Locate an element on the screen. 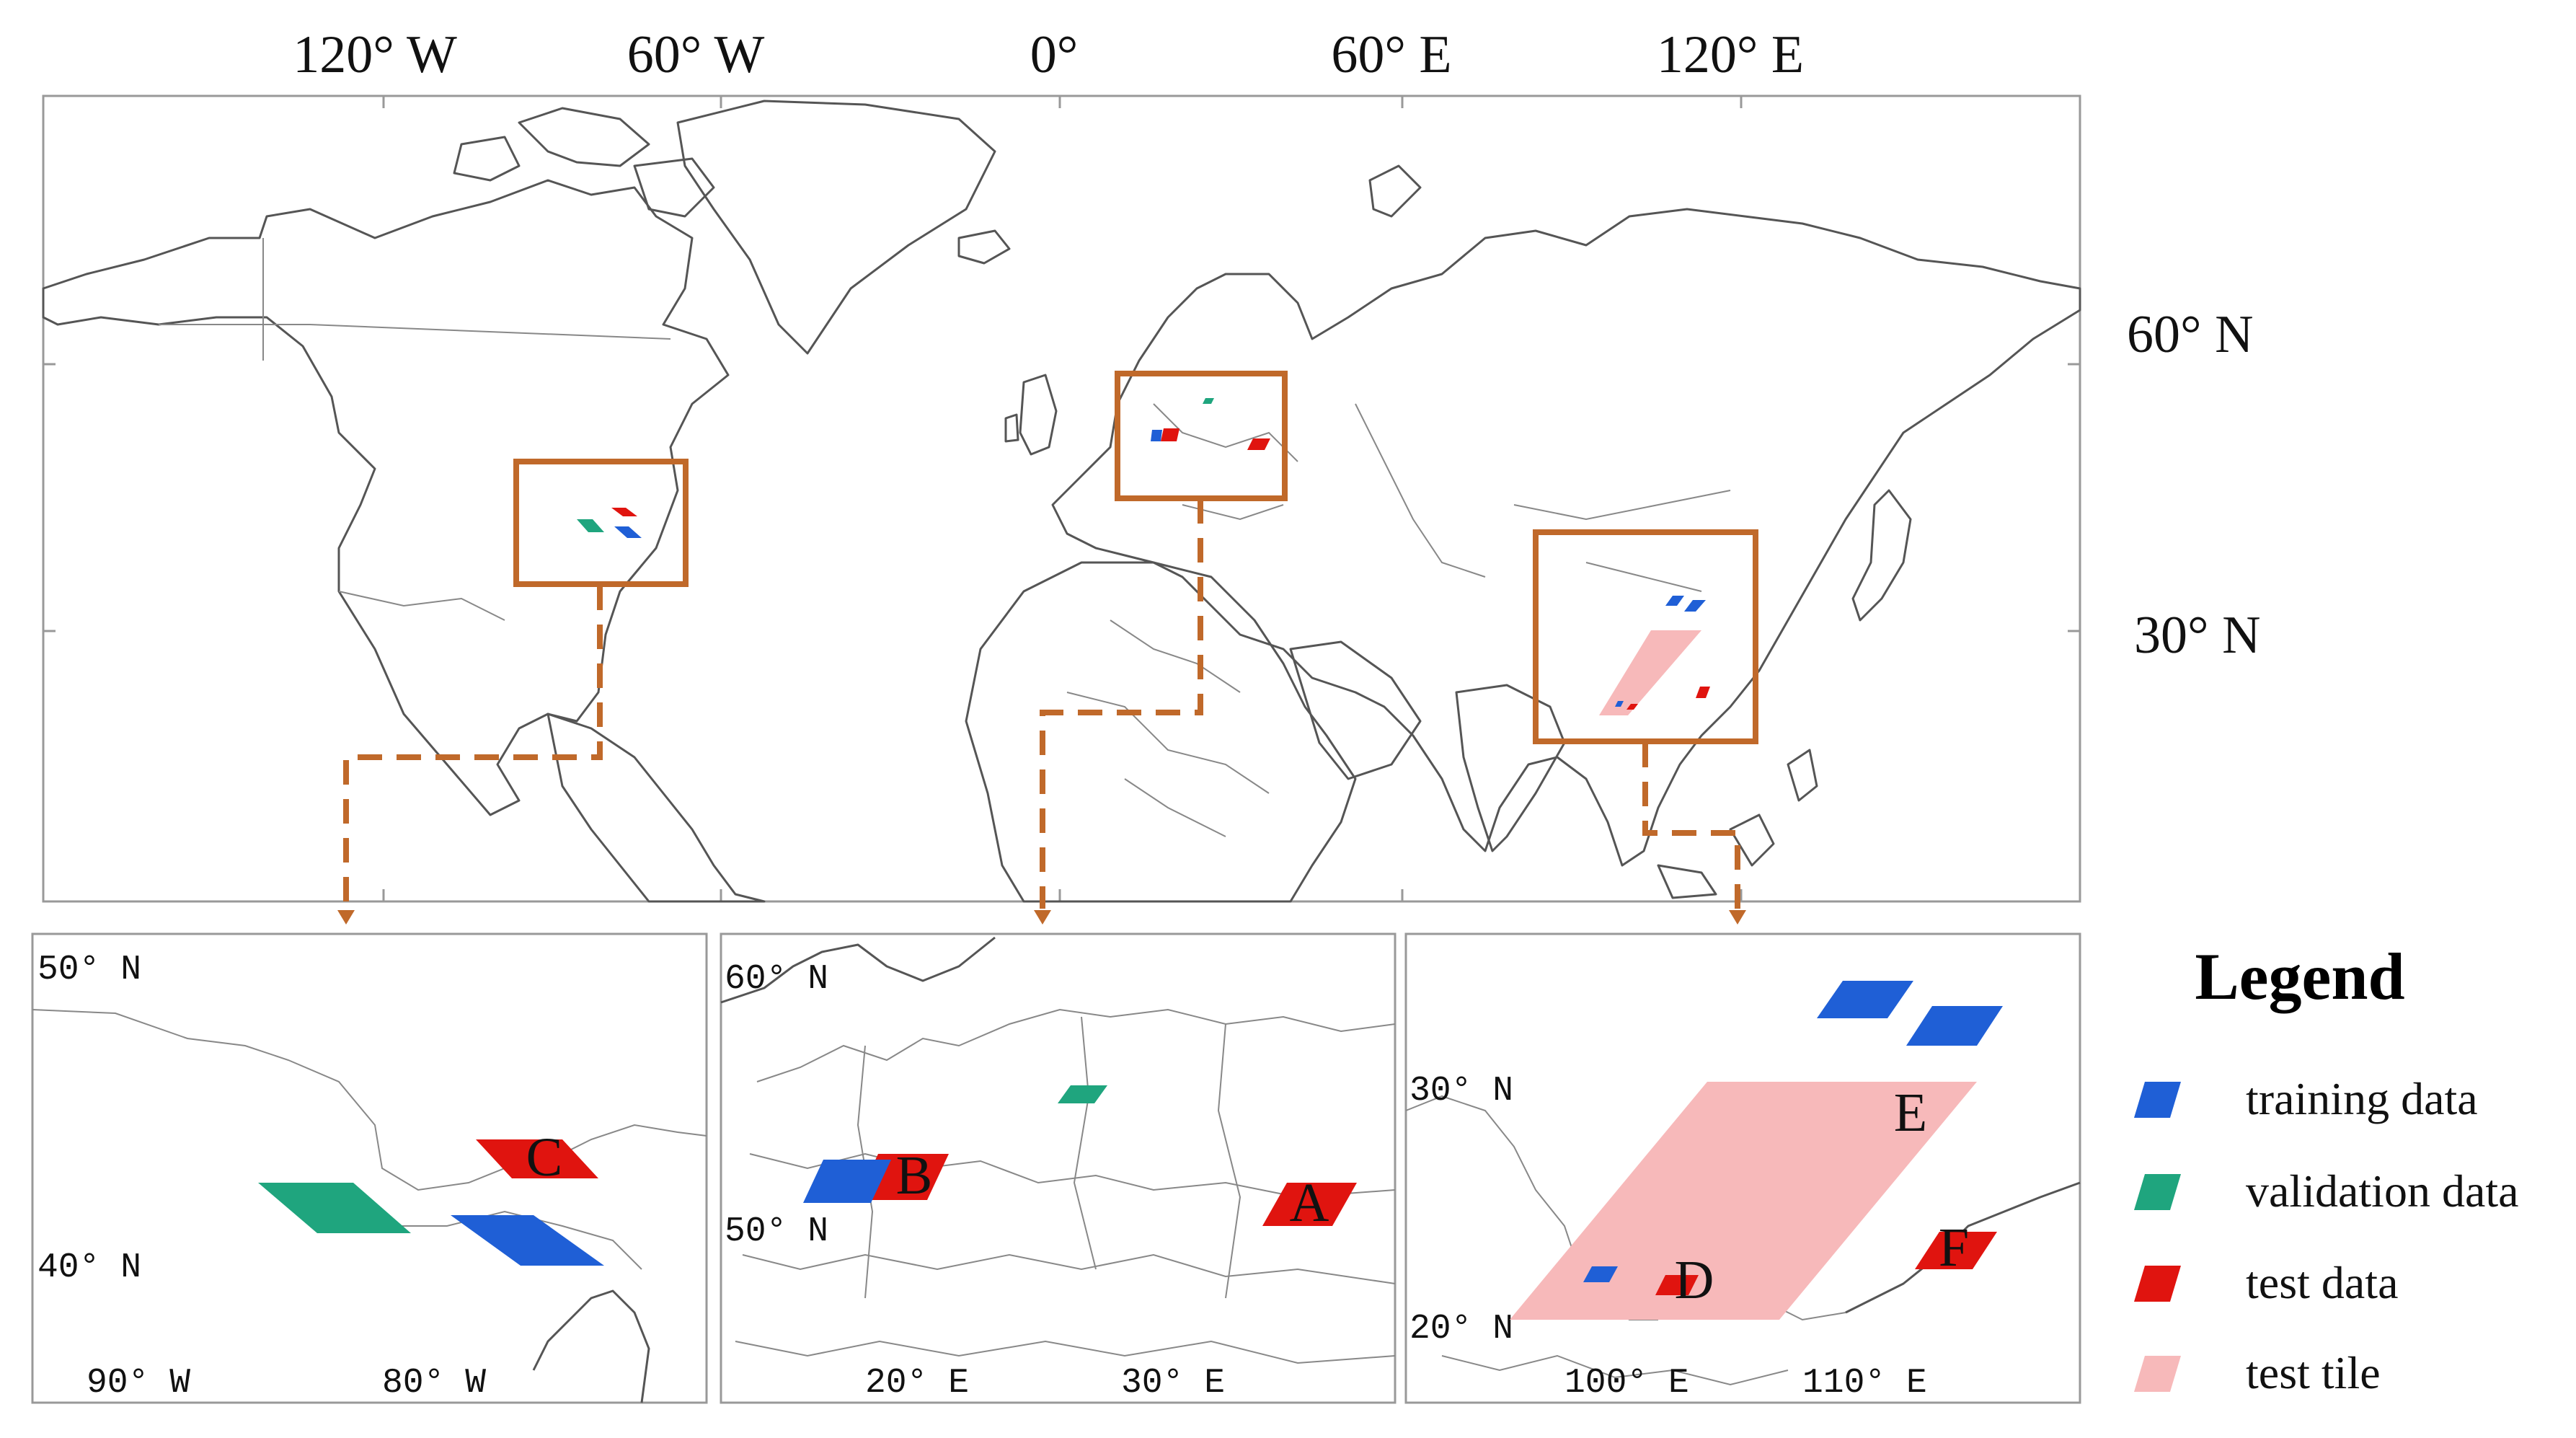 This screenshot has height=1438, width=2576. site-b-label: B is located at coordinates (914, 1175).